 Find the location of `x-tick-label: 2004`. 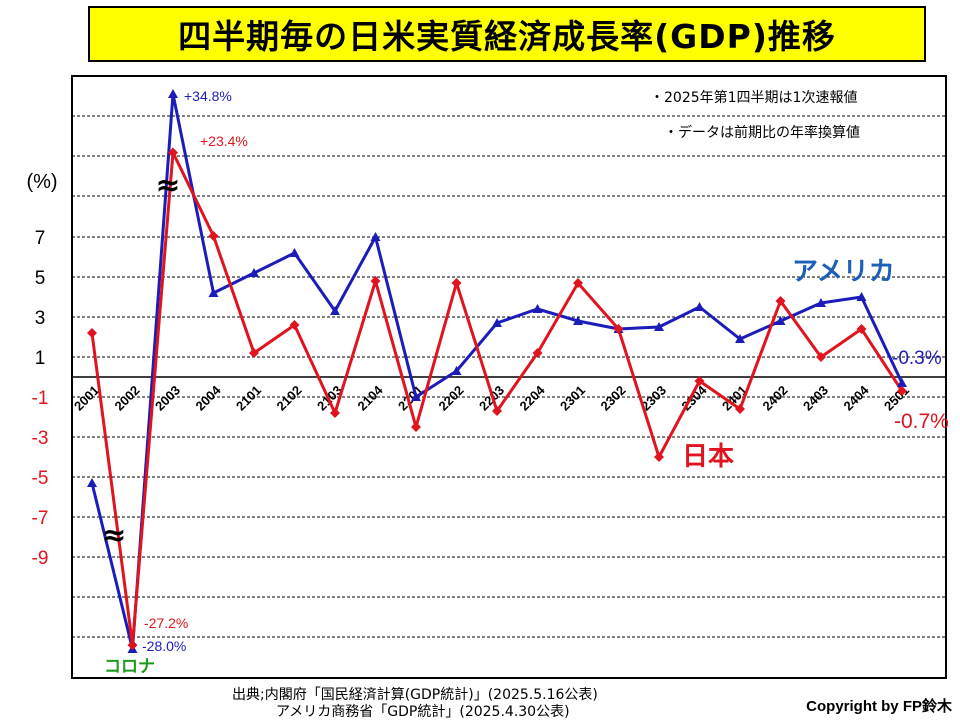

x-tick-label: 2004 is located at coordinates (209, 398).